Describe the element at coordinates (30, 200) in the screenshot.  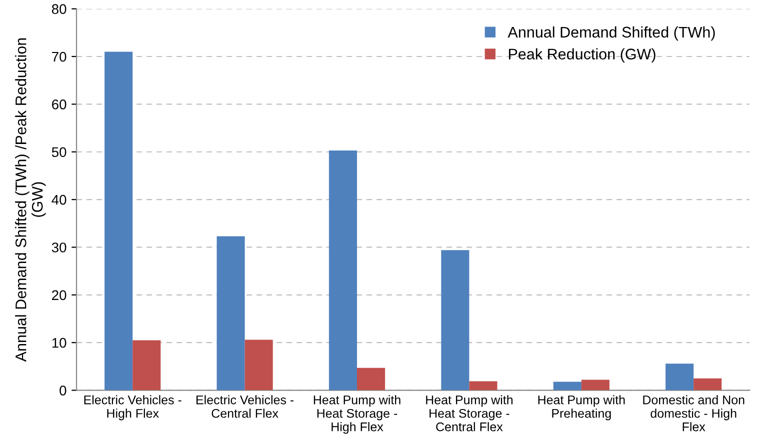
I see `y-axis-title: Annual Demand Shifted (TWh) /Peak Reduction (GW)` at that location.